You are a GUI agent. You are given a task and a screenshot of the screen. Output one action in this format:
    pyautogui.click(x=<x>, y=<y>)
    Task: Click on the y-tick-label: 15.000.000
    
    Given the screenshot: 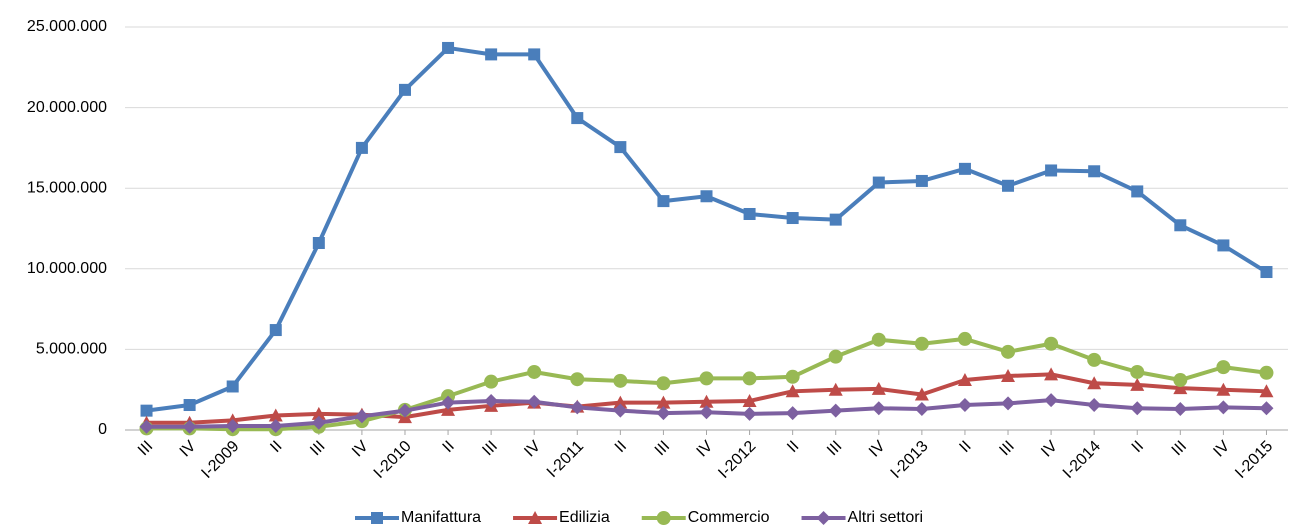 What is the action you would take?
    pyautogui.click(x=67, y=187)
    